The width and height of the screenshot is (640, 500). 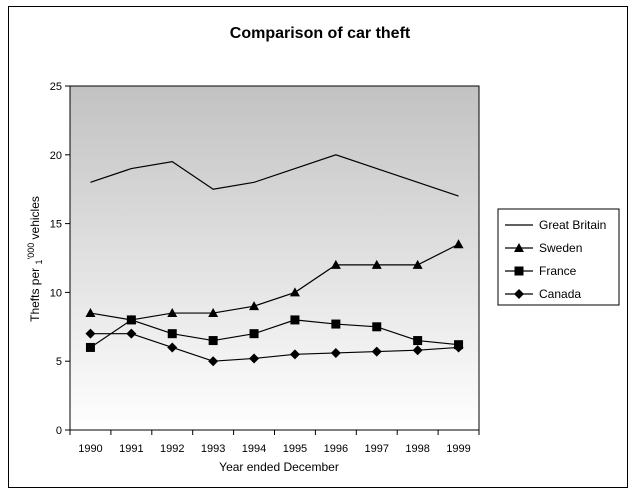 I want to click on y-tick-label: 25, so click(x=56, y=87).